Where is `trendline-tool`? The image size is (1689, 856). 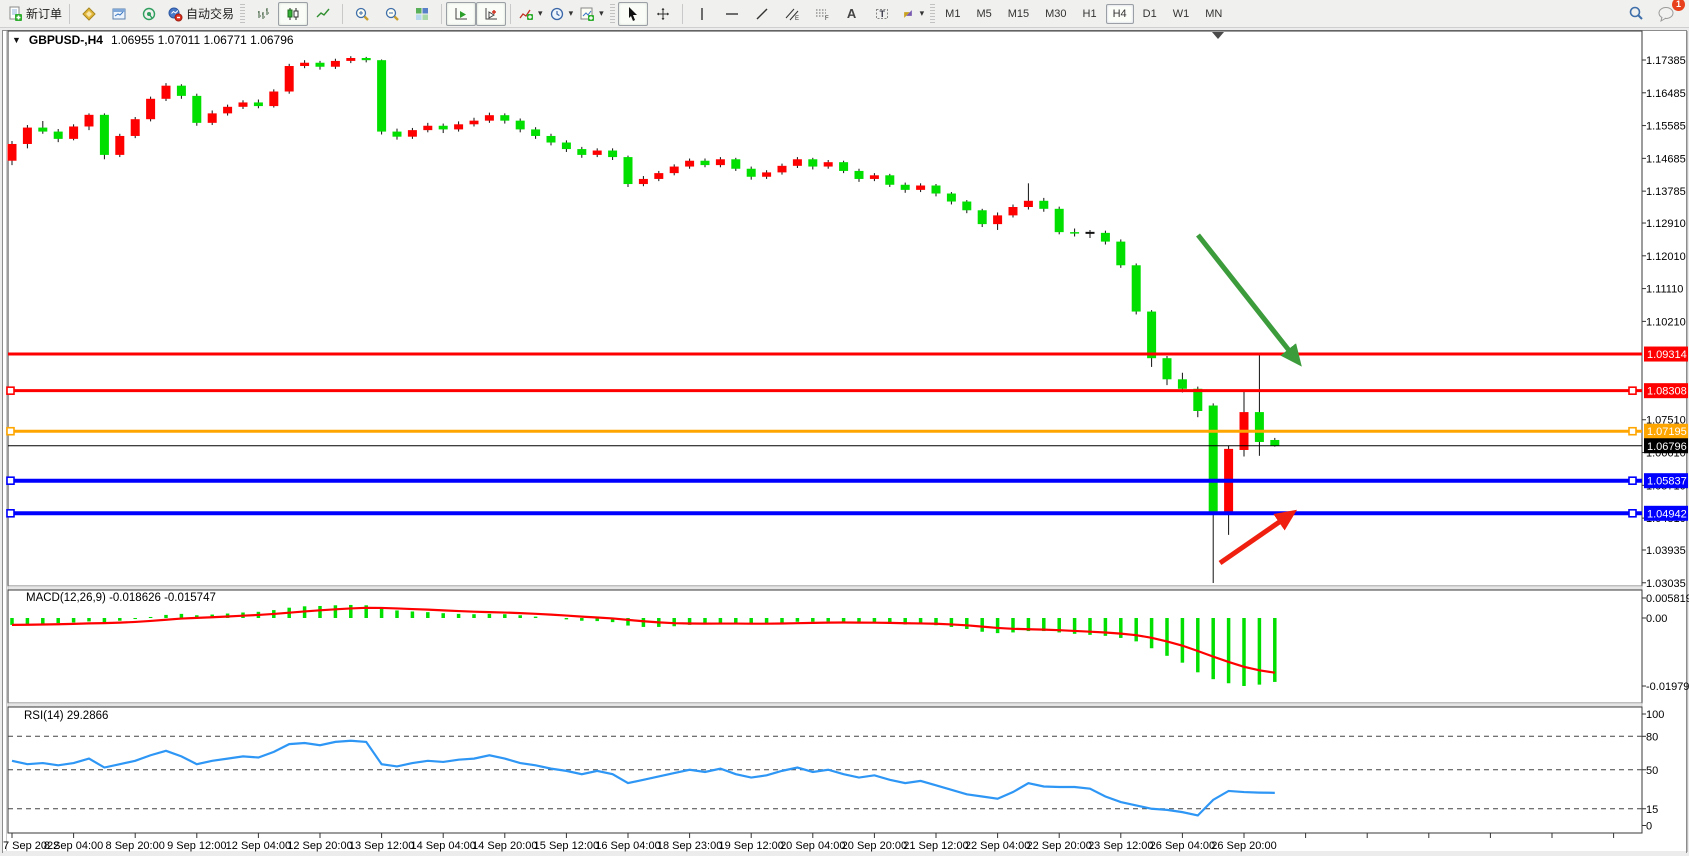 trendline-tool is located at coordinates (762, 14).